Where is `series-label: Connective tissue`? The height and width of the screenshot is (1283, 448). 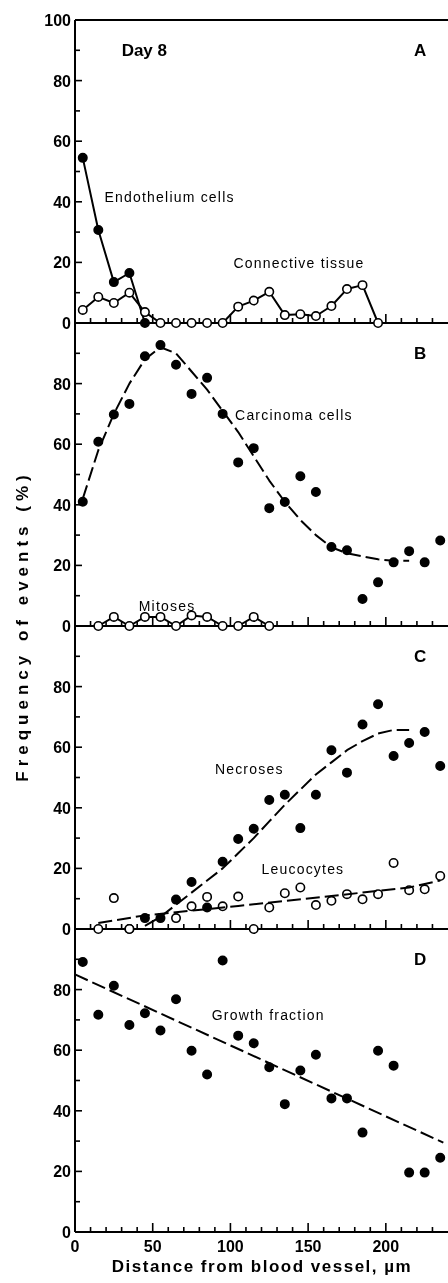
series-label: Connective tissue is located at coordinates (299, 263).